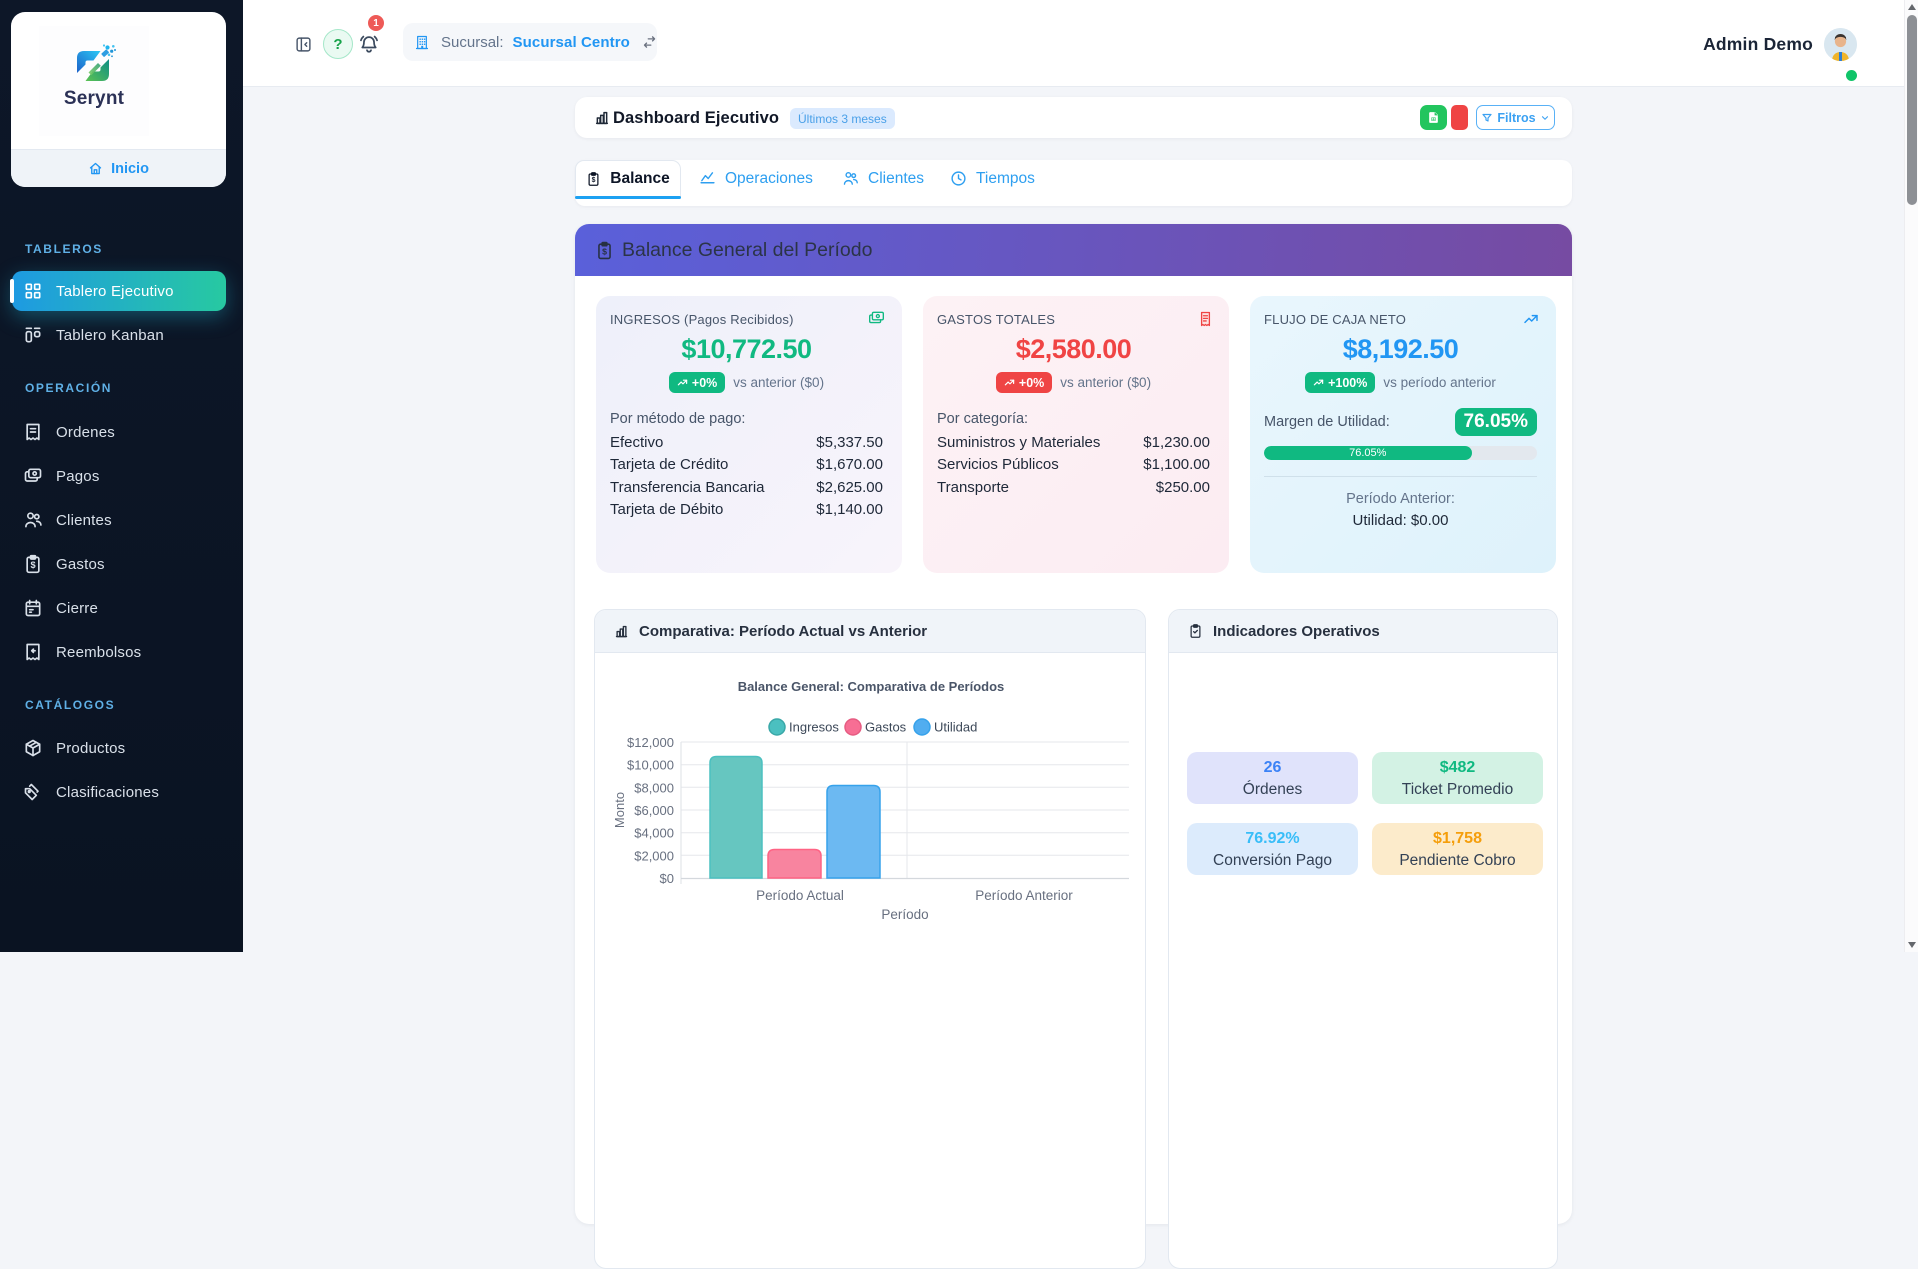 The image size is (1918, 1269). I want to click on svg-text: Período Anterior, so click(1024, 895).